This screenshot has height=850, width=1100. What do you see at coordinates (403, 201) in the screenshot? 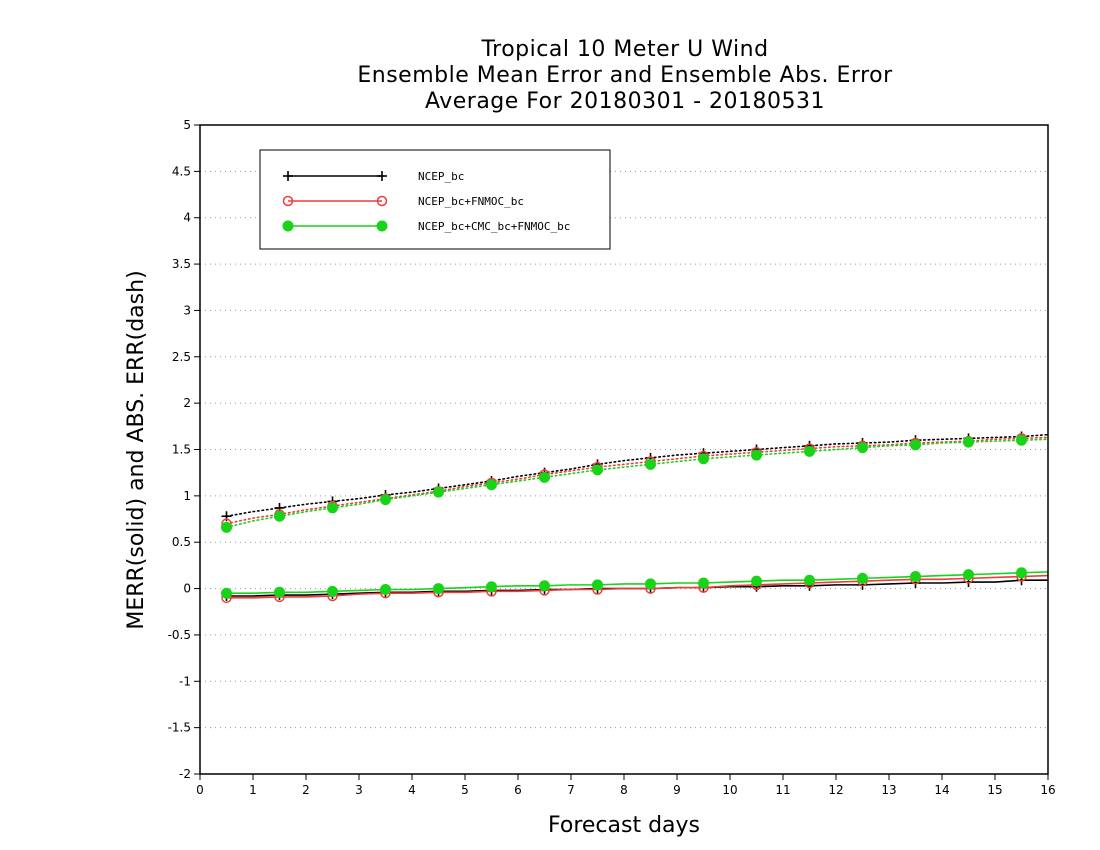
I see `legend-entry: NCEP_bc+FNMOC_bc` at bounding box center [403, 201].